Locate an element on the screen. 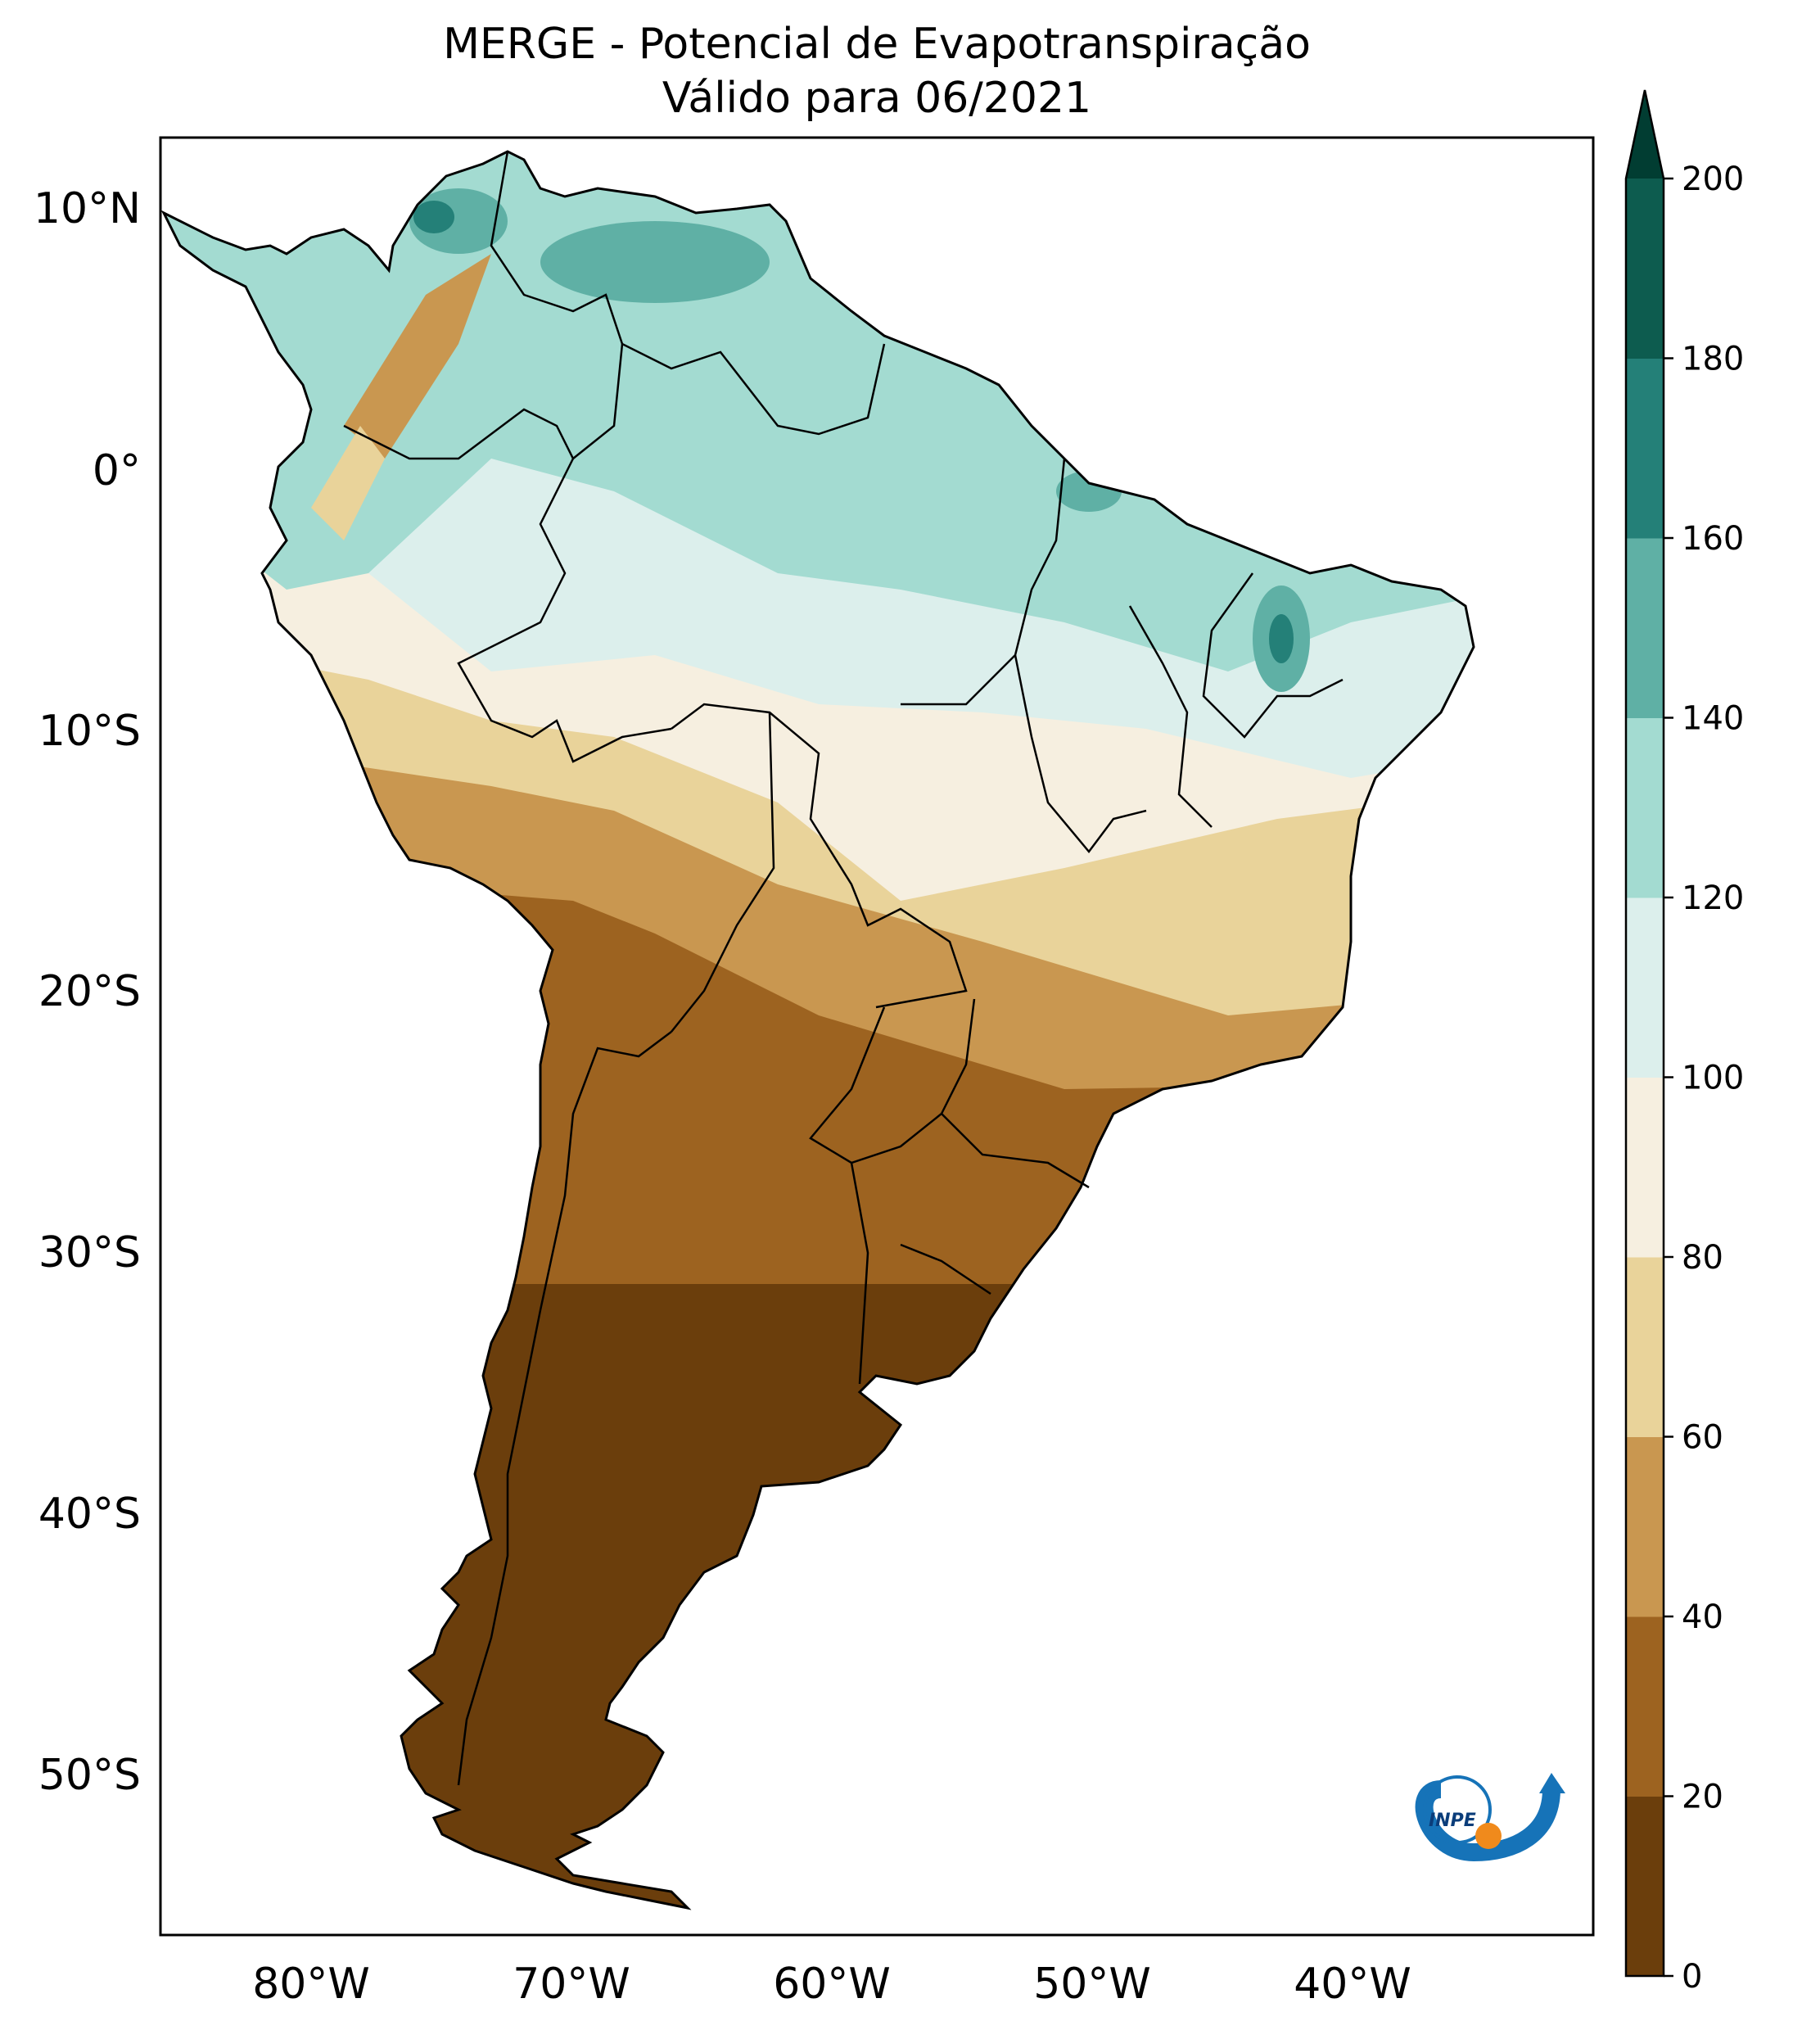  colorbar-tick-label: 40 is located at coordinates (1703, 1617).